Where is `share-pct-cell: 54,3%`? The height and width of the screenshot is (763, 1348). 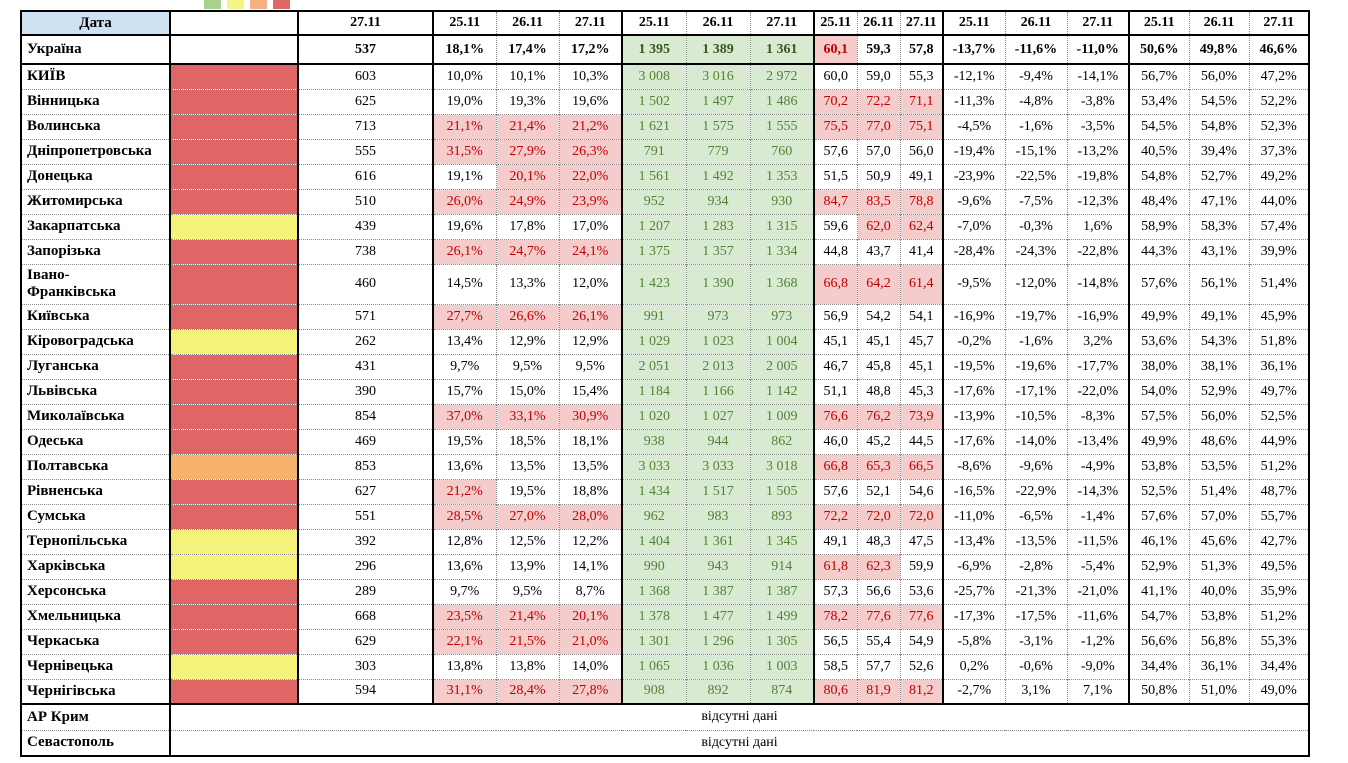 share-pct-cell: 54,3% is located at coordinates (1218, 341).